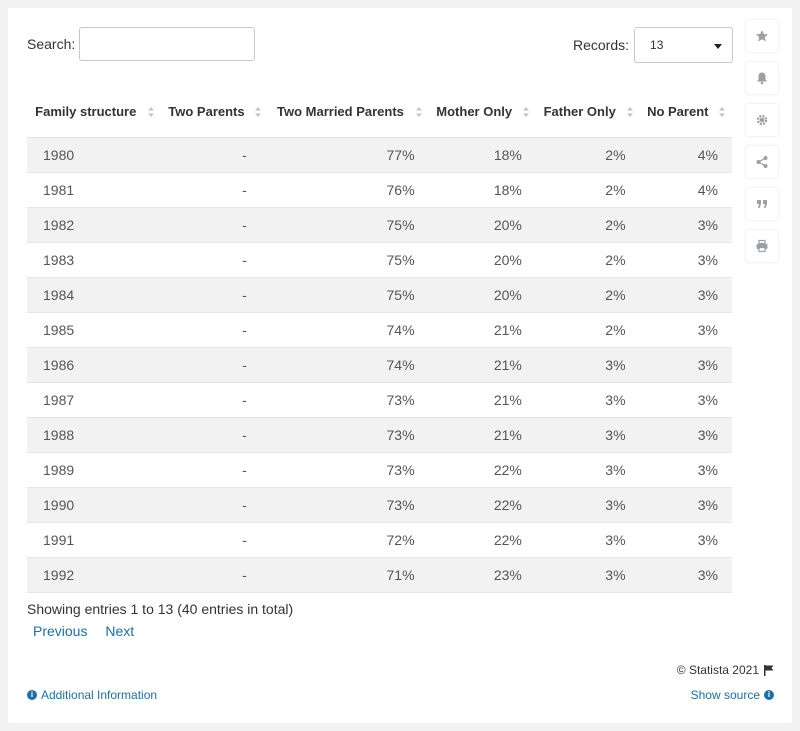  I want to click on gear-icon, so click(762, 120).